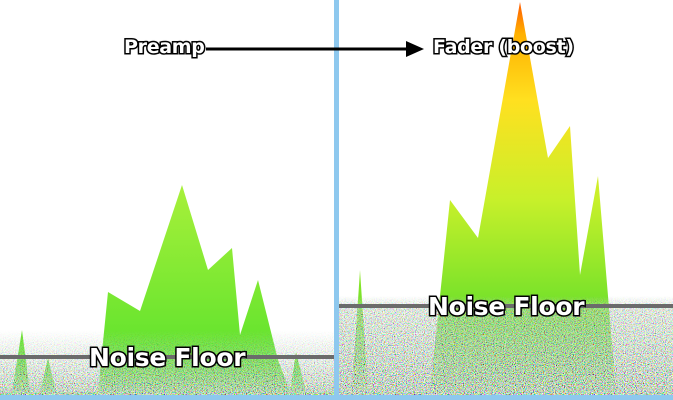 The height and width of the screenshot is (400, 673). Describe the element at coordinates (167, 397) in the screenshot. I see `left-baseline` at that location.